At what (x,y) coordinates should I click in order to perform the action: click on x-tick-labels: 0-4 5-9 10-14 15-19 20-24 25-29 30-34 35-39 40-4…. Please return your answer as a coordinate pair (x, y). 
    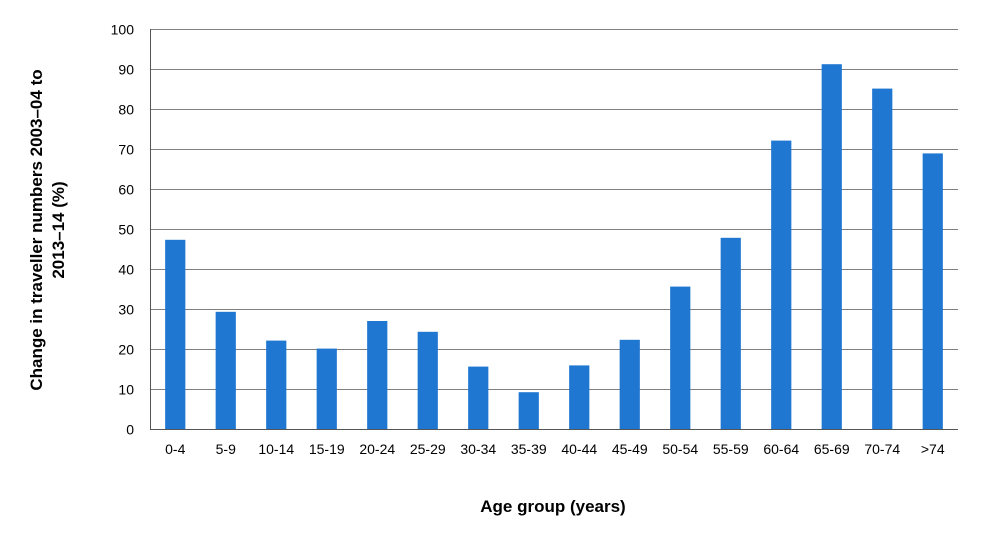
    Looking at the image, I should click on (555, 449).